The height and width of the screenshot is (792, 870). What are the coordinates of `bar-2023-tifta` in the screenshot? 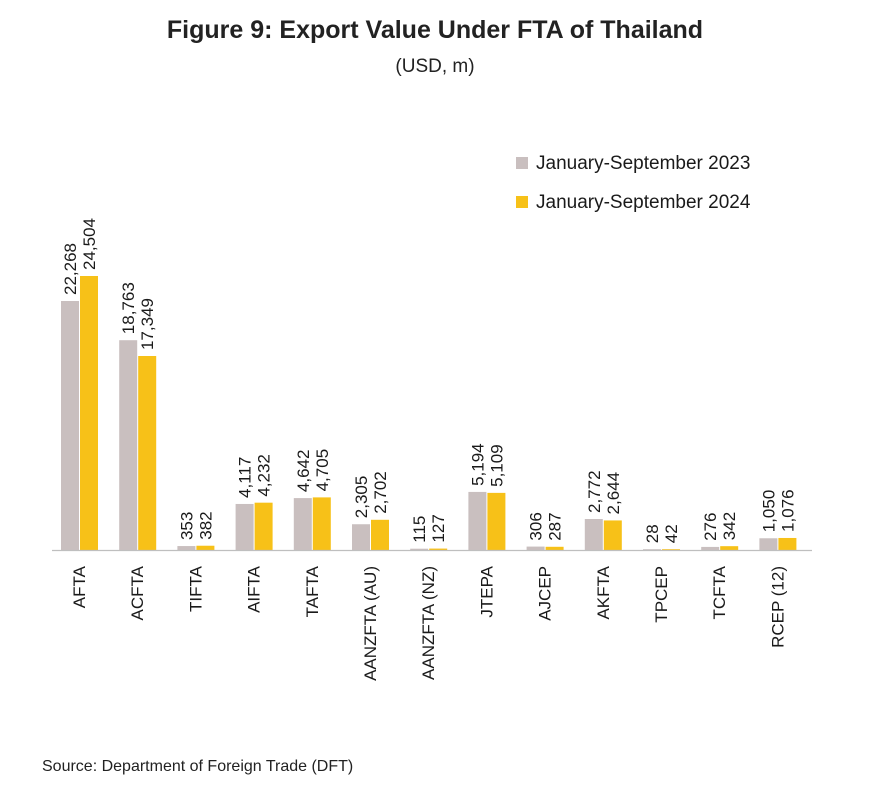 It's located at (186, 548).